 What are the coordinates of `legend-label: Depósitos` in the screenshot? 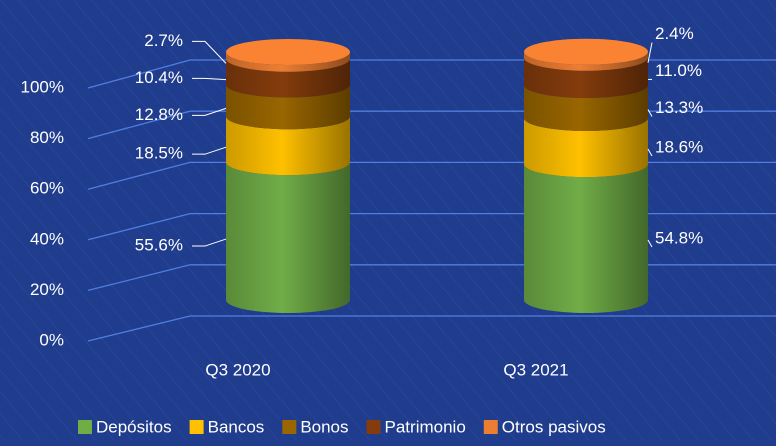 It's located at (134, 426).